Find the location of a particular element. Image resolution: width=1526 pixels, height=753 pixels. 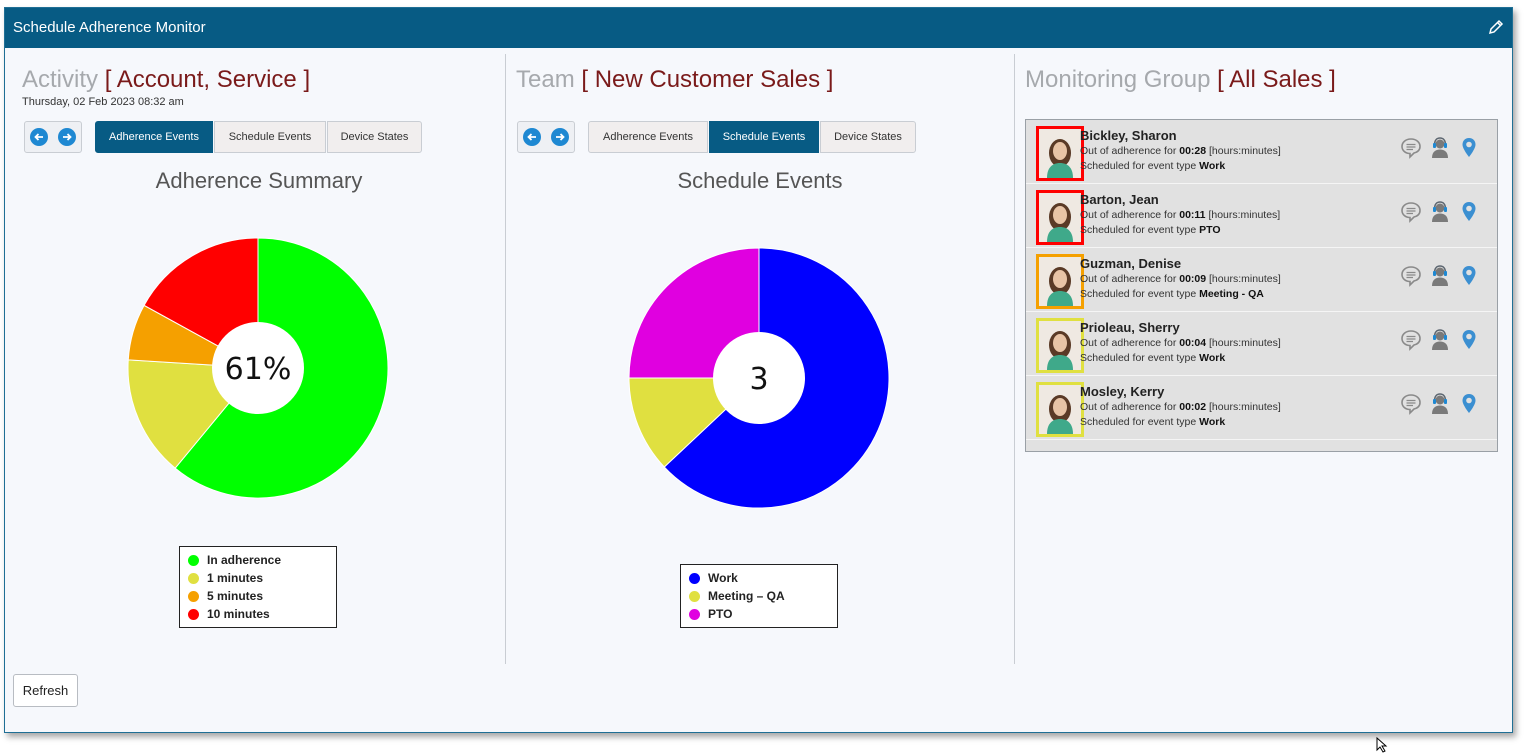

legend-item: 5 minutes is located at coordinates (258, 596).